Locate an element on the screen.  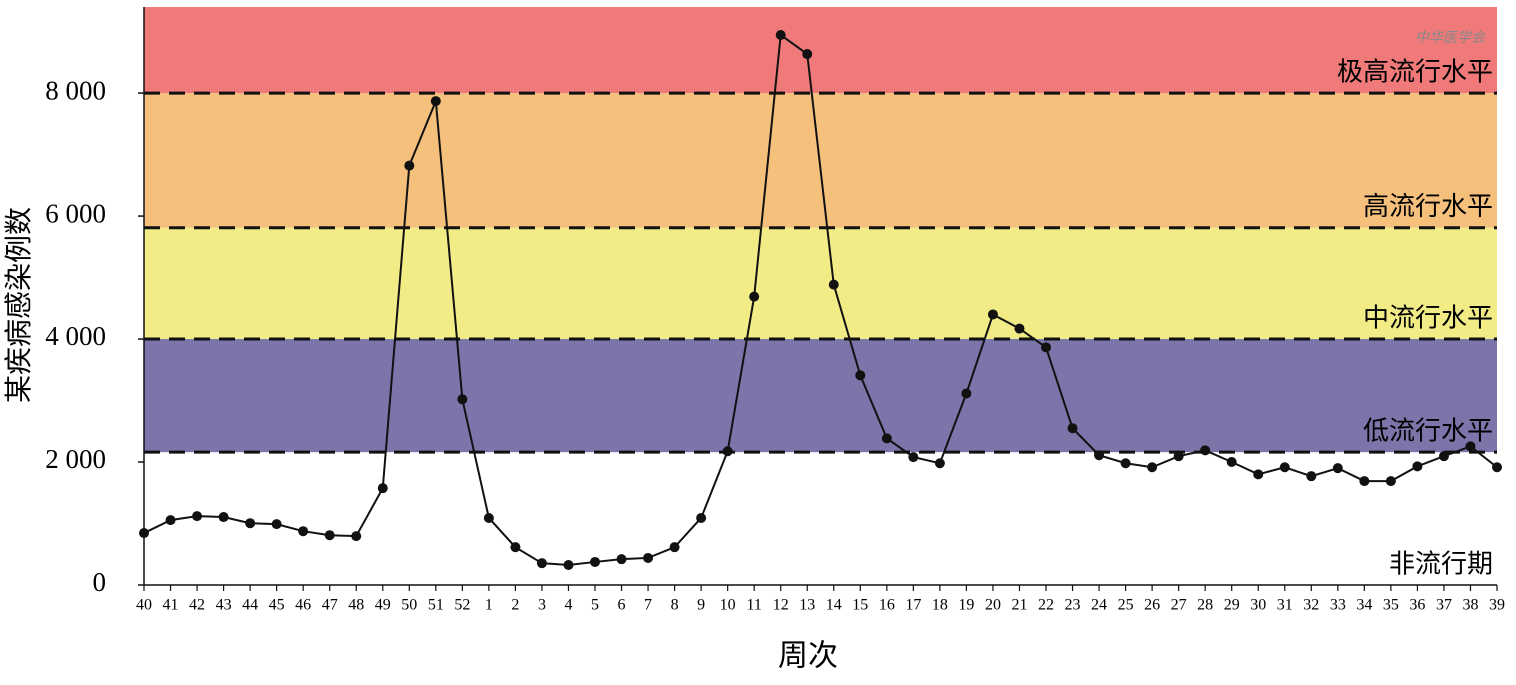
x-tick-label: 29 is located at coordinates (1232, 605).